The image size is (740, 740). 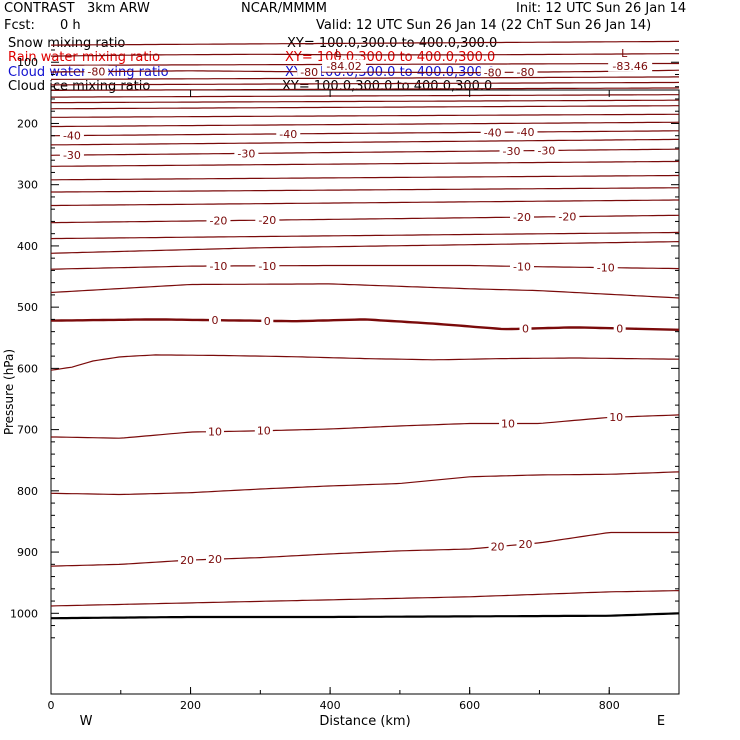 I want to click on y-tick-label: 700, so click(x=27, y=430).